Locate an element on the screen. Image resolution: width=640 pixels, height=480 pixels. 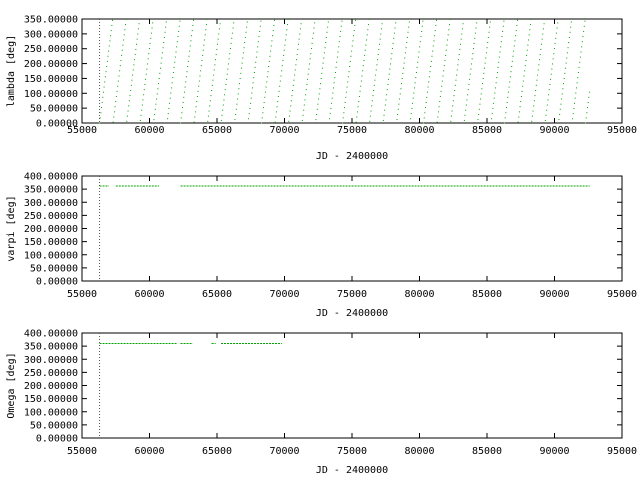
x-tick-label: 75000 is located at coordinates (352, 130).